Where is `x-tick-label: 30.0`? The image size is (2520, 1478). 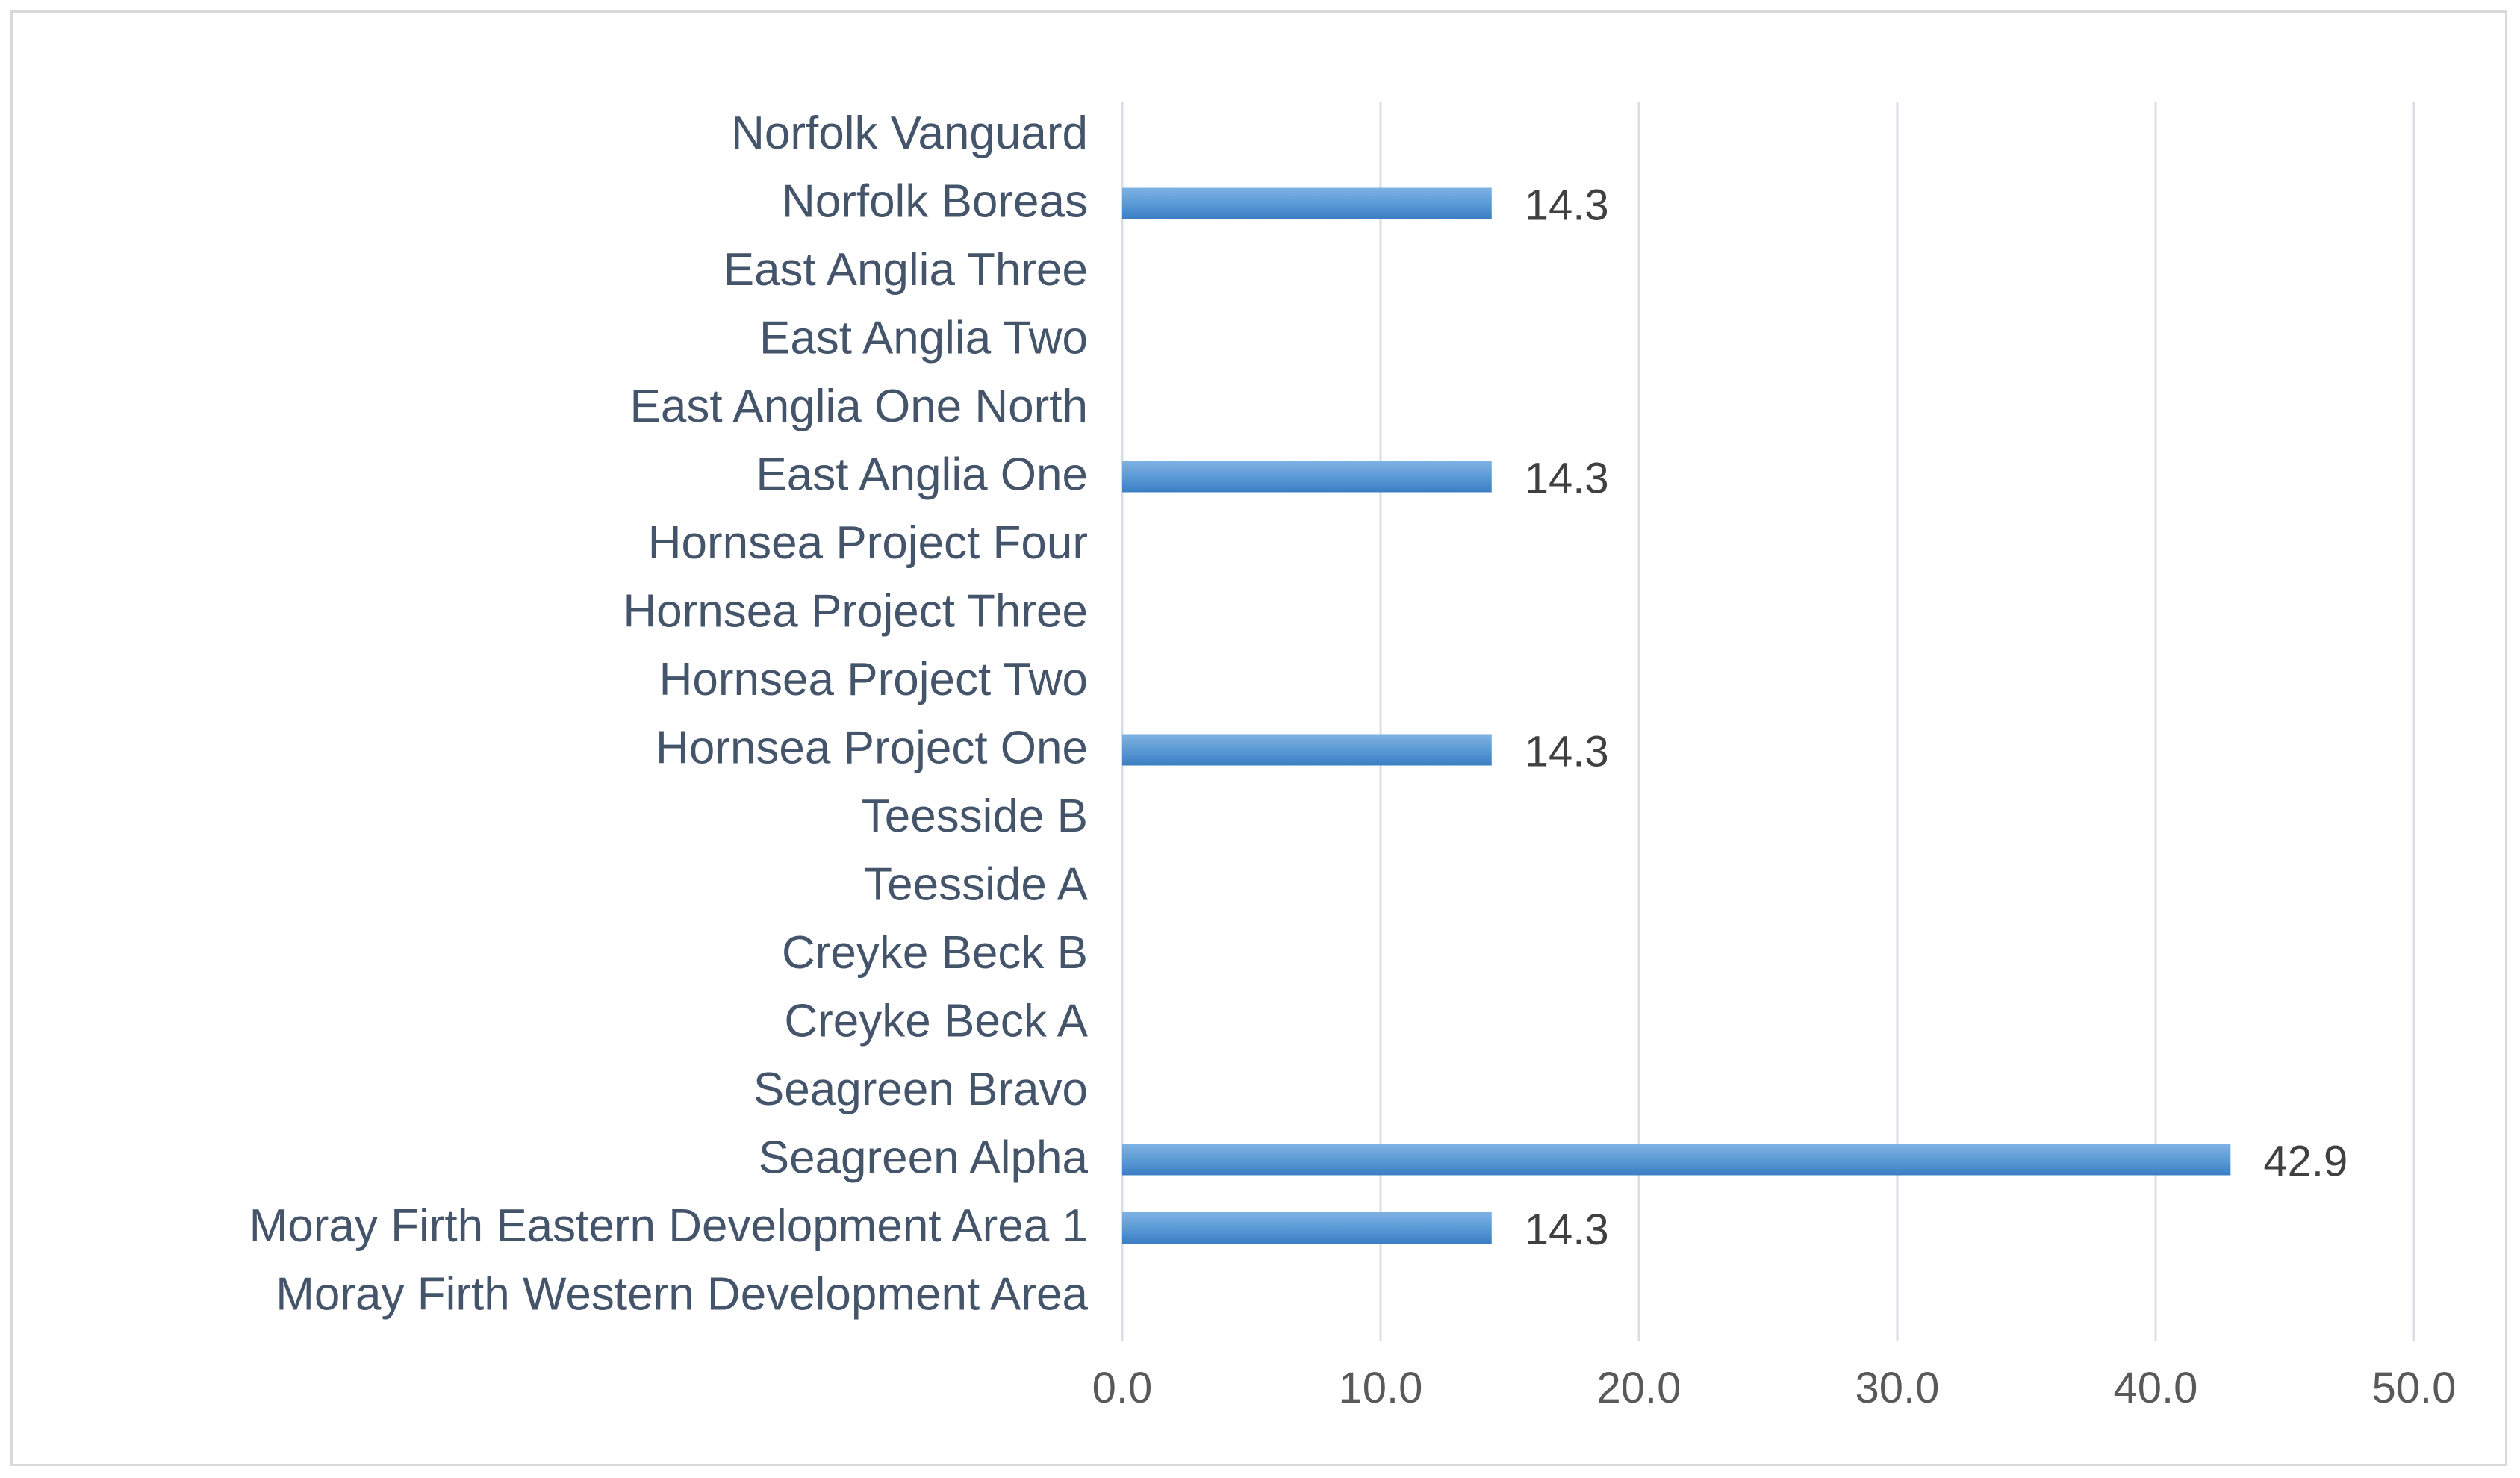 x-tick-label: 30.0 is located at coordinates (1897, 1388).